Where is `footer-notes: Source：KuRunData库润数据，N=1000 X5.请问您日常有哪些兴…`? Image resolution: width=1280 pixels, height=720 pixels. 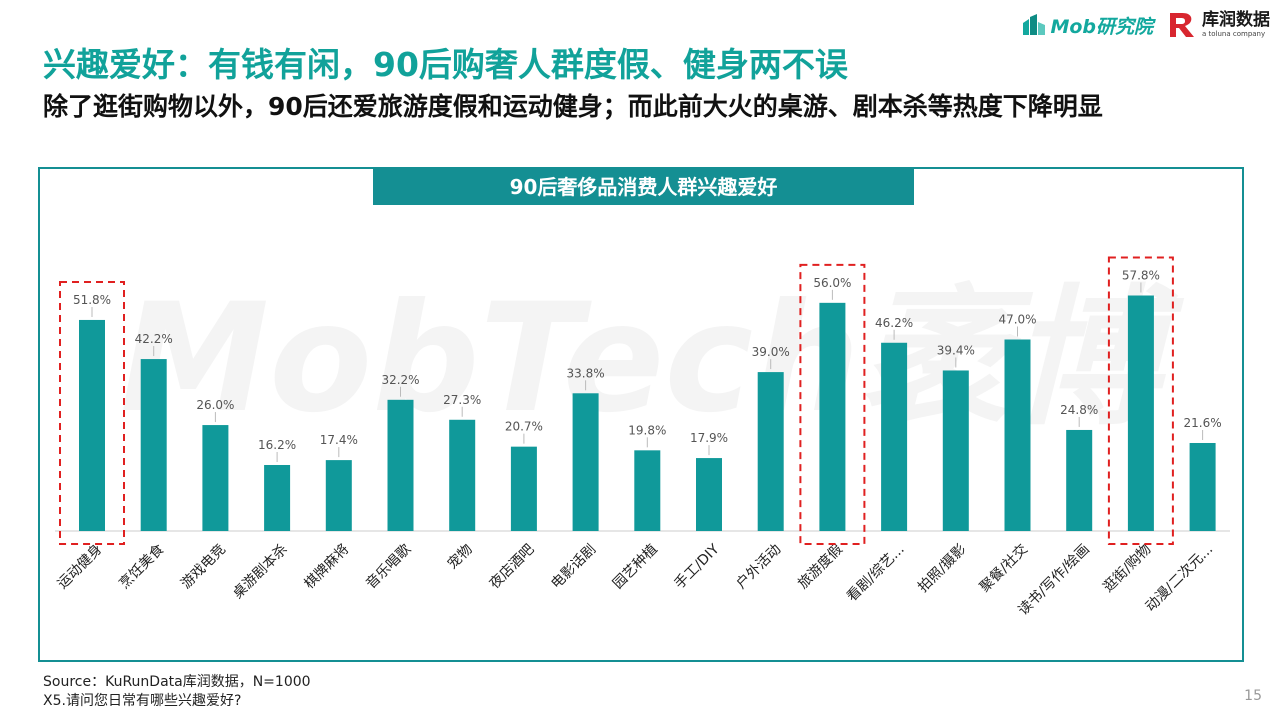 footer-notes: Source：KuRunData库润数据，N=1000 X5.请问您日常有哪些兴… is located at coordinates (177, 692).